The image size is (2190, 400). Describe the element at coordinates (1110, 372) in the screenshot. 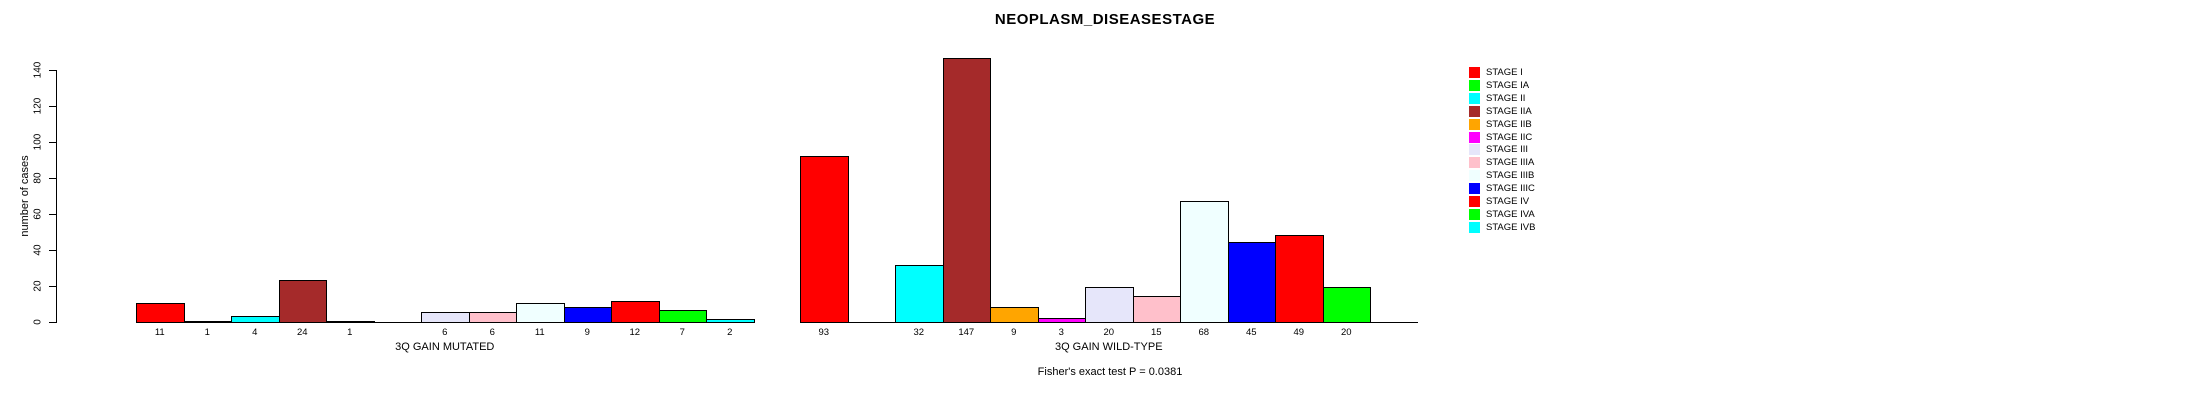

I see `fishers-test-annotation: Fisher's exact test P = 0.0381` at that location.